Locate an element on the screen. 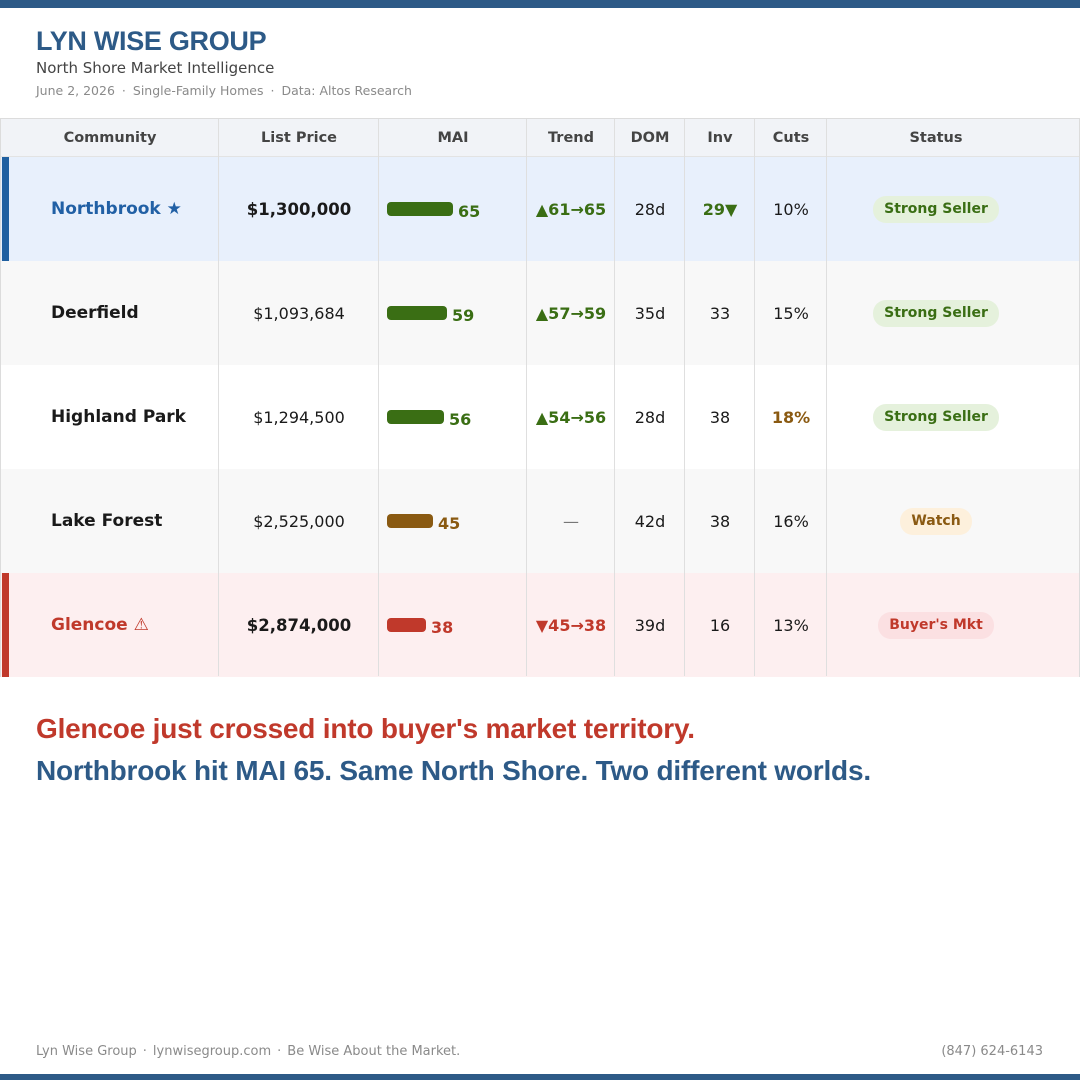  col-header-cuts: Cuts is located at coordinates (791, 138).